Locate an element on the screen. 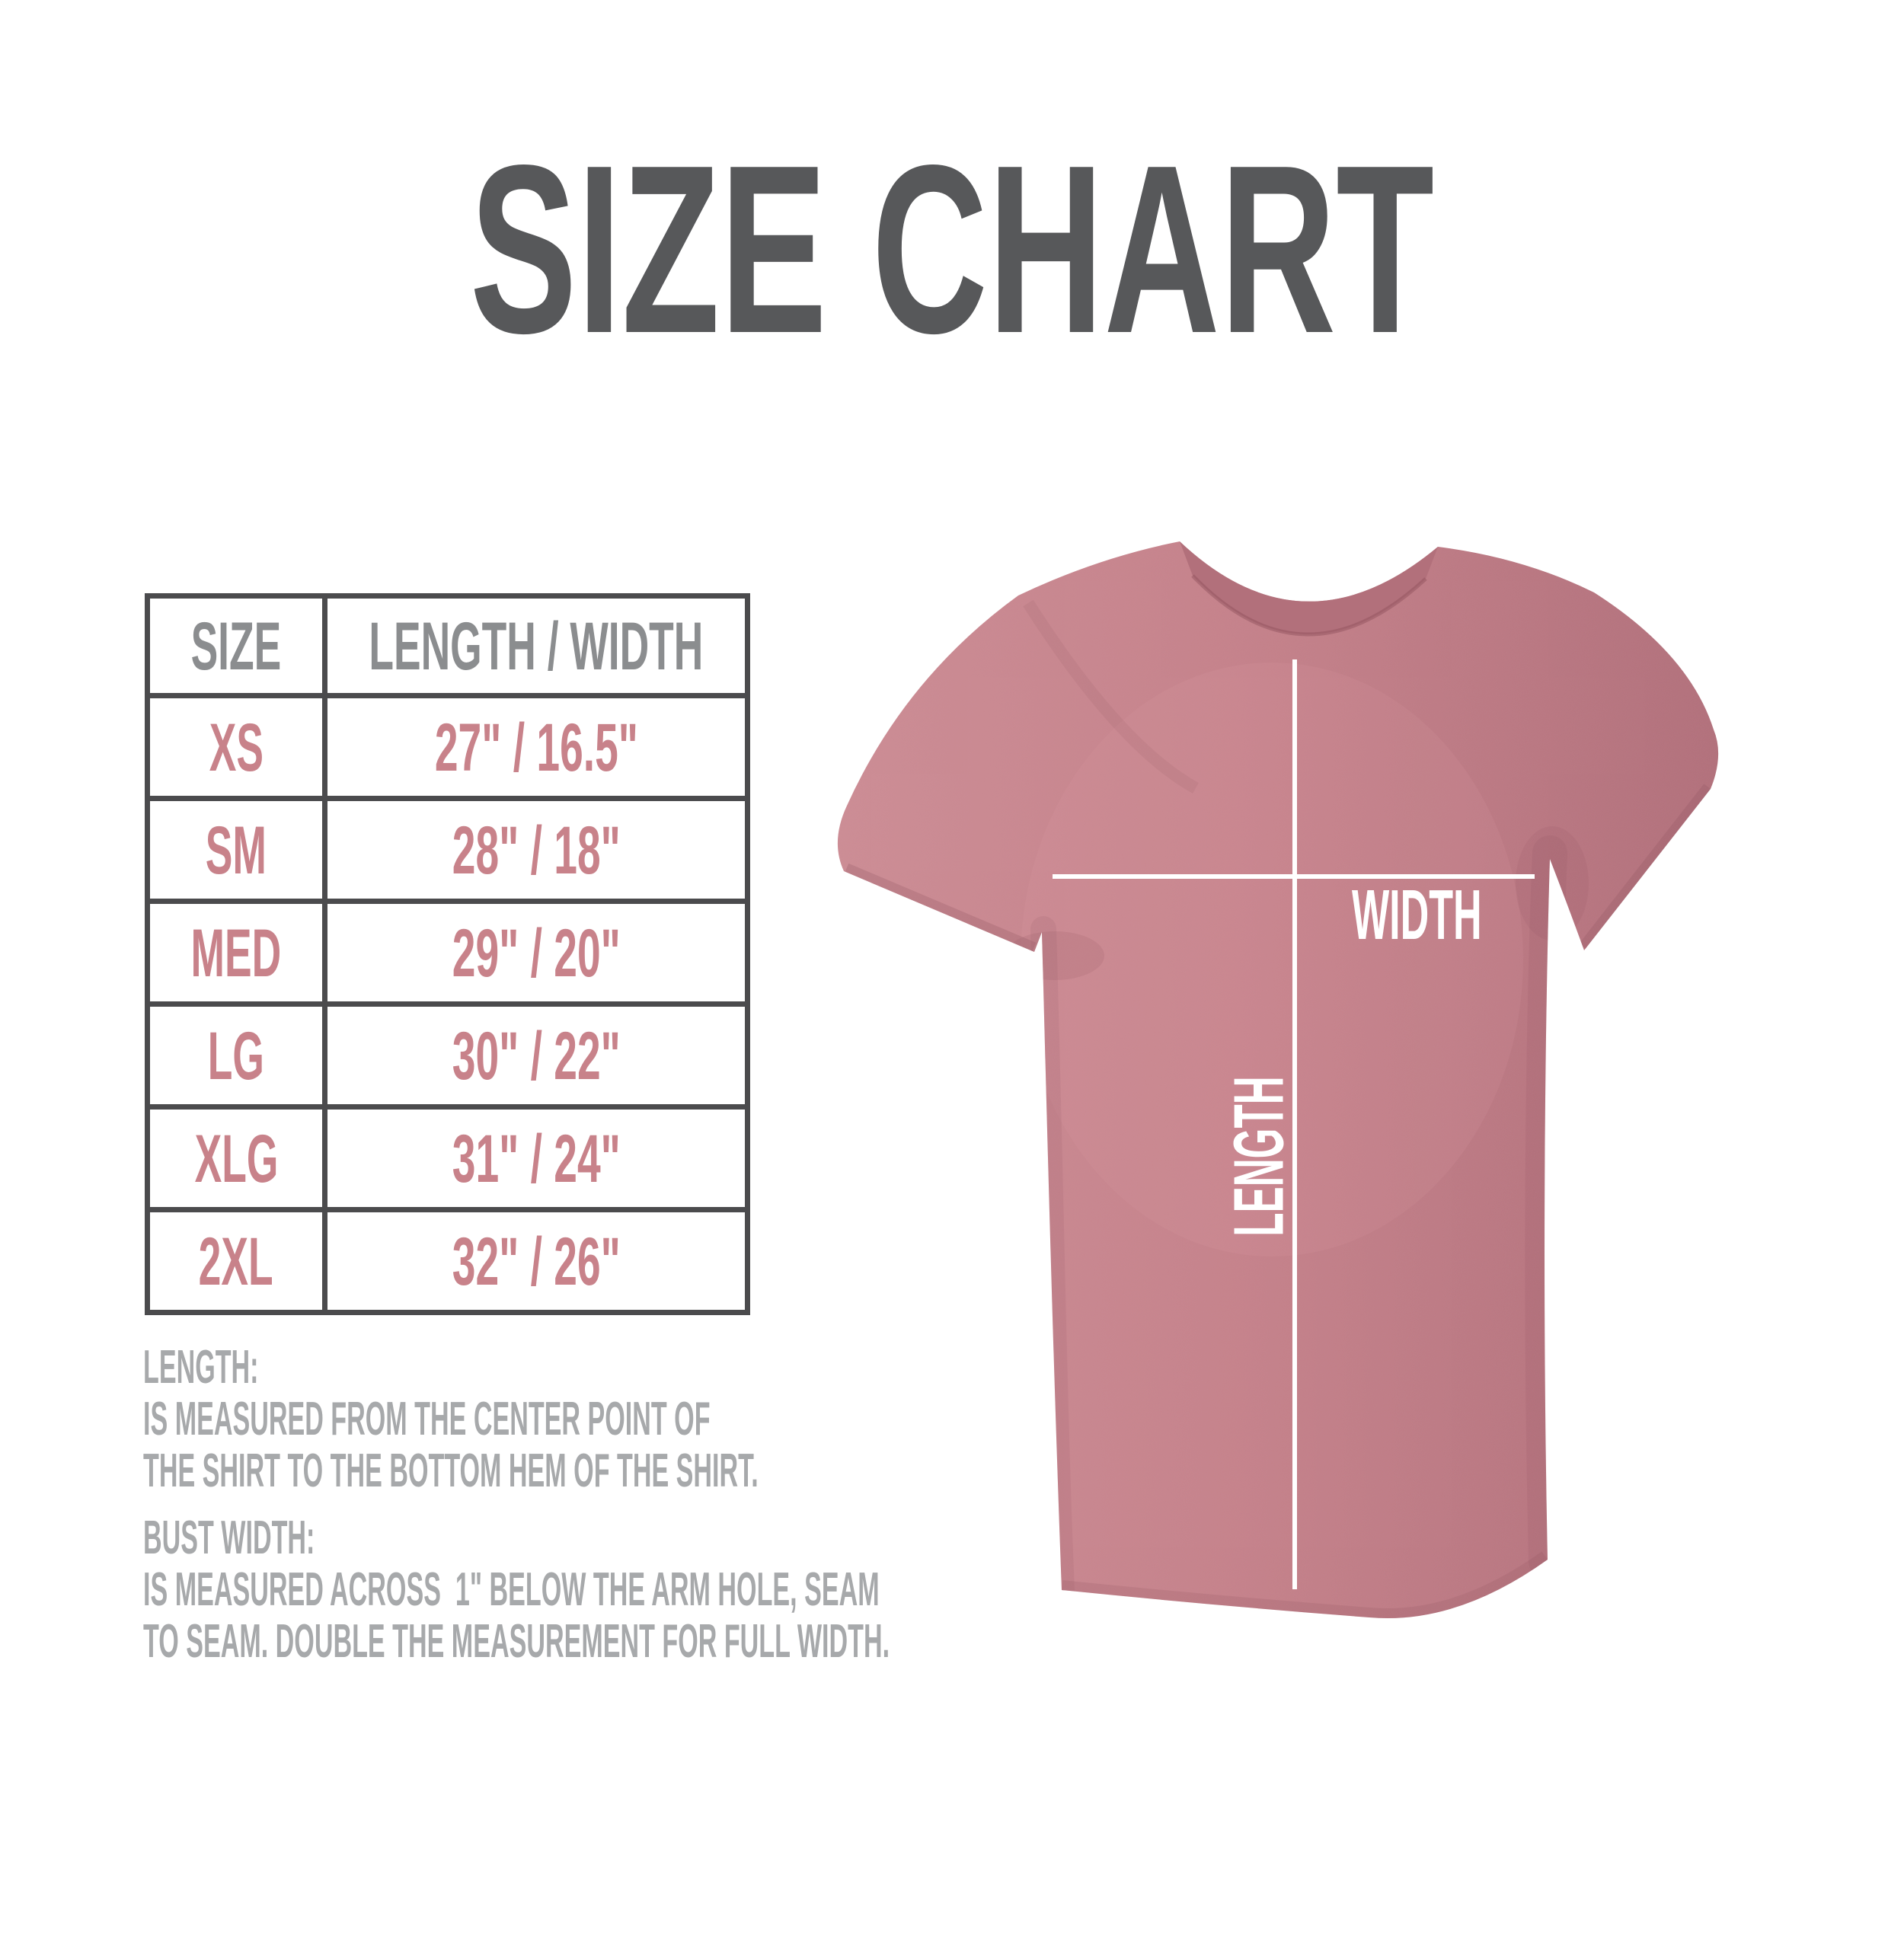 Image resolution: width=1904 pixels, height=1935 pixels. size-label: XLG is located at coordinates (236, 1157).